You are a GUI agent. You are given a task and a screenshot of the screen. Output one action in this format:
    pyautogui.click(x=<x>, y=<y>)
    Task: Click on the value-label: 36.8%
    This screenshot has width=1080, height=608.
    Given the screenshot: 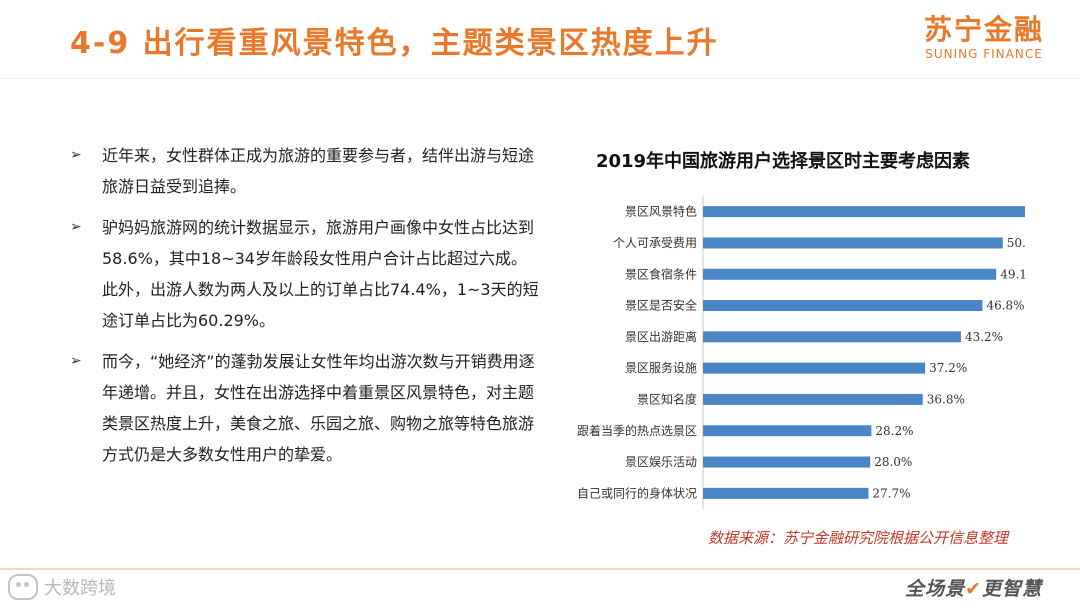 What is the action you would take?
    pyautogui.click(x=946, y=399)
    